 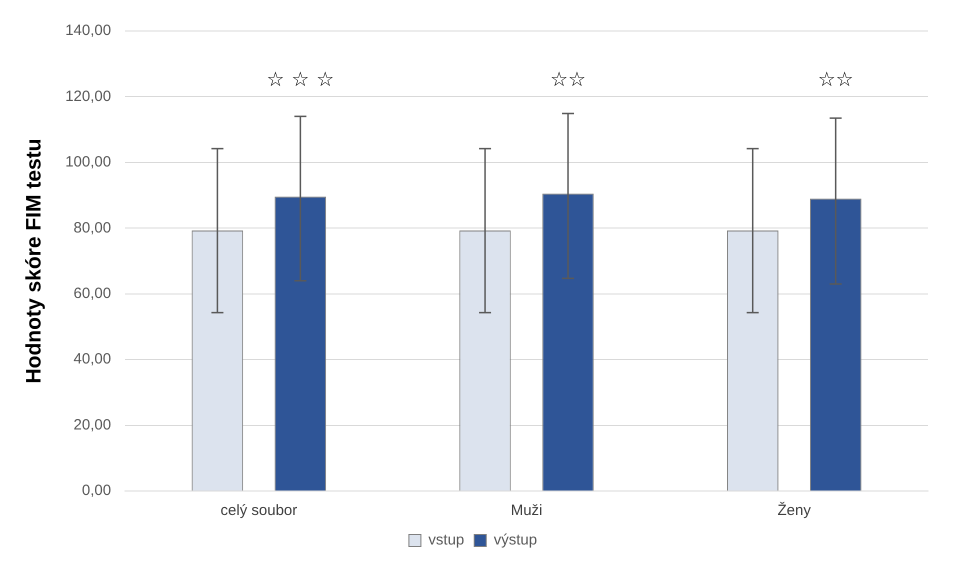 I want to click on legend-label: výstup, so click(x=516, y=540).